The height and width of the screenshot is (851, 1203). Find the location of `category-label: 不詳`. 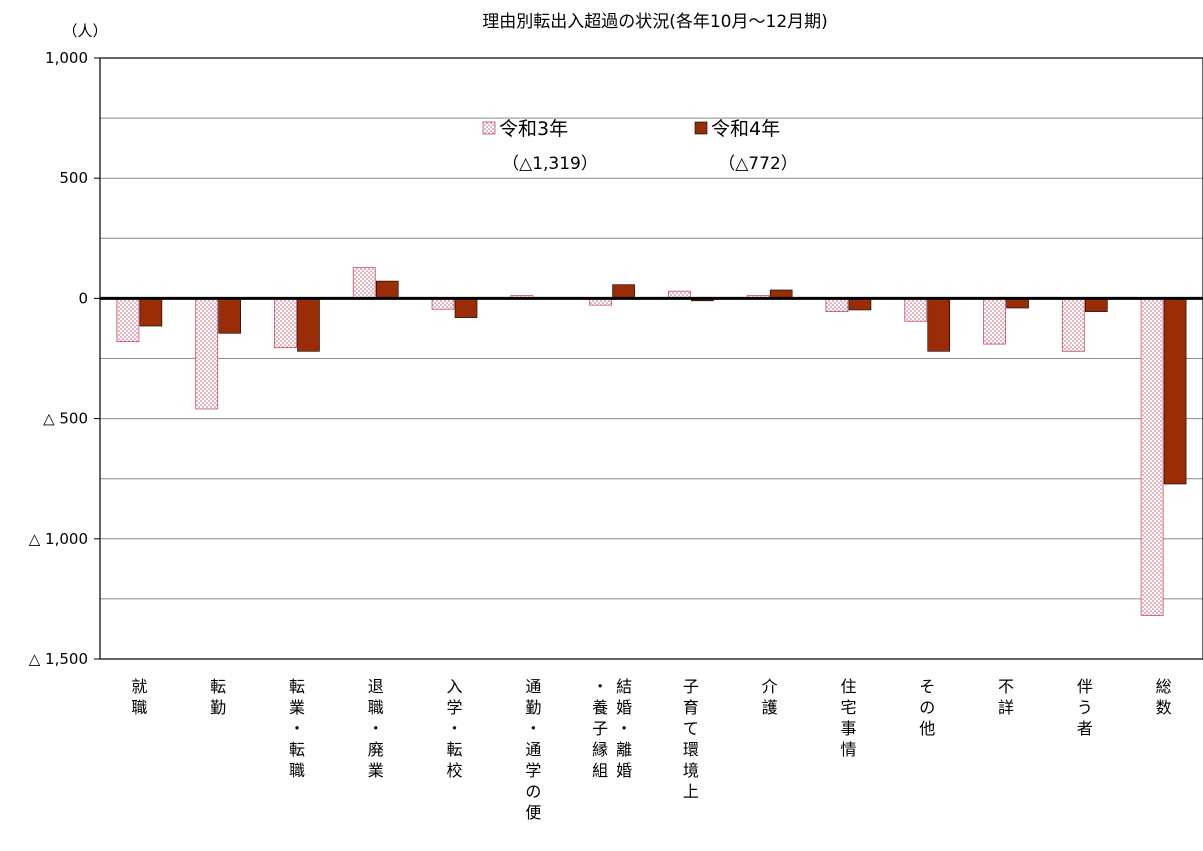

category-label: 不詳 is located at coordinates (1006, 697).